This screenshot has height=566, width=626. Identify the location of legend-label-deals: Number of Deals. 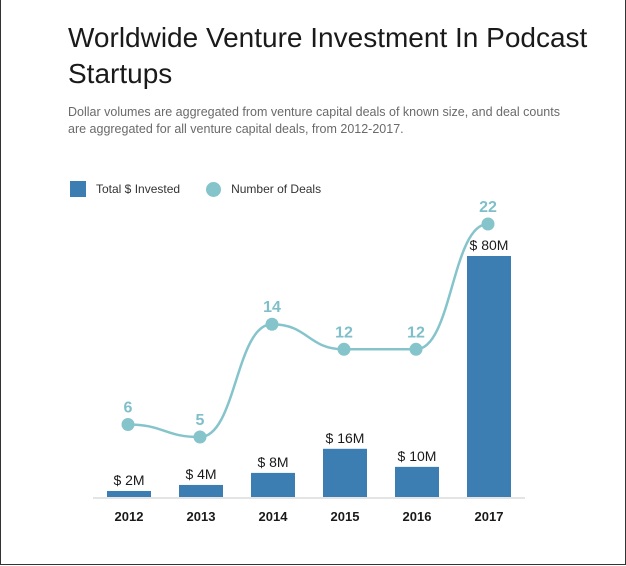
(276, 189).